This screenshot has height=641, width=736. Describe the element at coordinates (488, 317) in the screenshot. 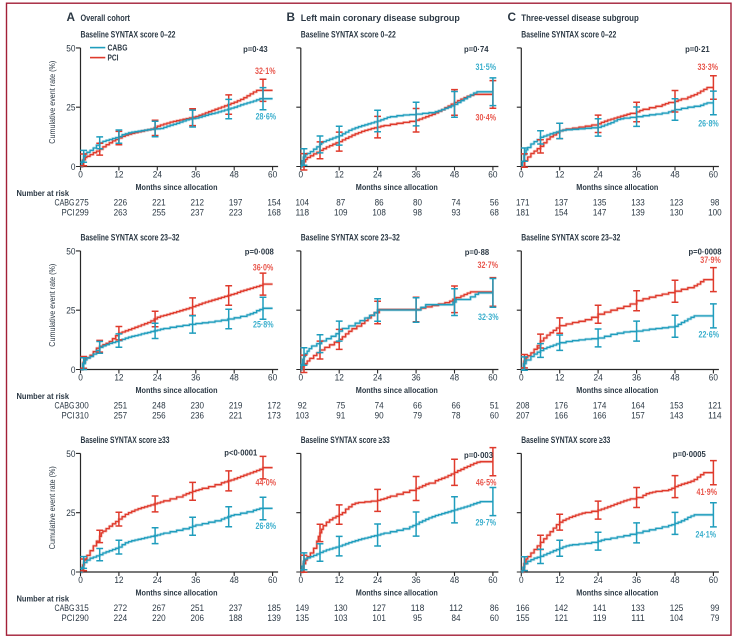

I see `svg-text: 32·3%` at that location.